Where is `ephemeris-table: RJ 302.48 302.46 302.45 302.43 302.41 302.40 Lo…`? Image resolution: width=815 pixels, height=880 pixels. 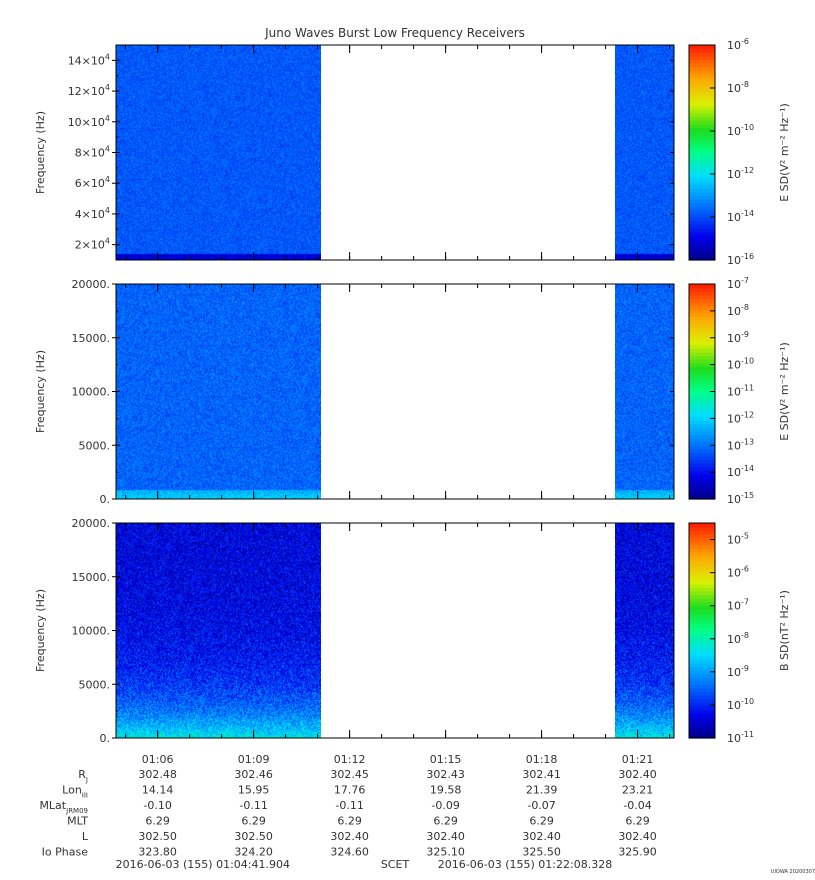 ephemeris-table: RJ 302.48 302.46 302.45 302.43 302.41 302.40 Lo… is located at coordinates (347, 813).